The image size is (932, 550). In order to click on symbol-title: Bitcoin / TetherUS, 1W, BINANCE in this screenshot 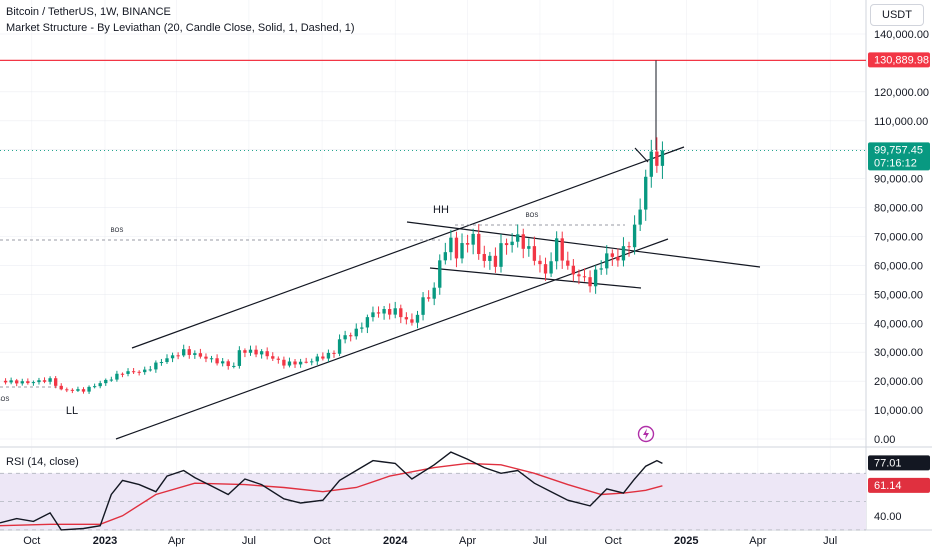, I will do `click(88, 12)`.